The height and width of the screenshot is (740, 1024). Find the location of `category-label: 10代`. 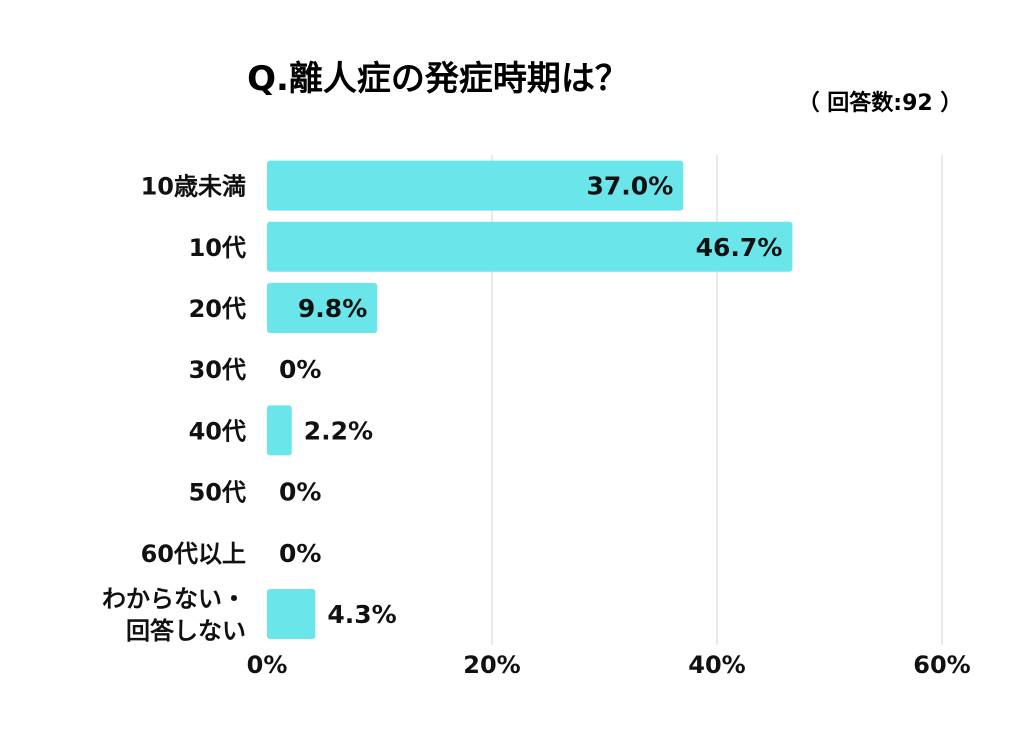

category-label: 10代 is located at coordinates (217, 248).